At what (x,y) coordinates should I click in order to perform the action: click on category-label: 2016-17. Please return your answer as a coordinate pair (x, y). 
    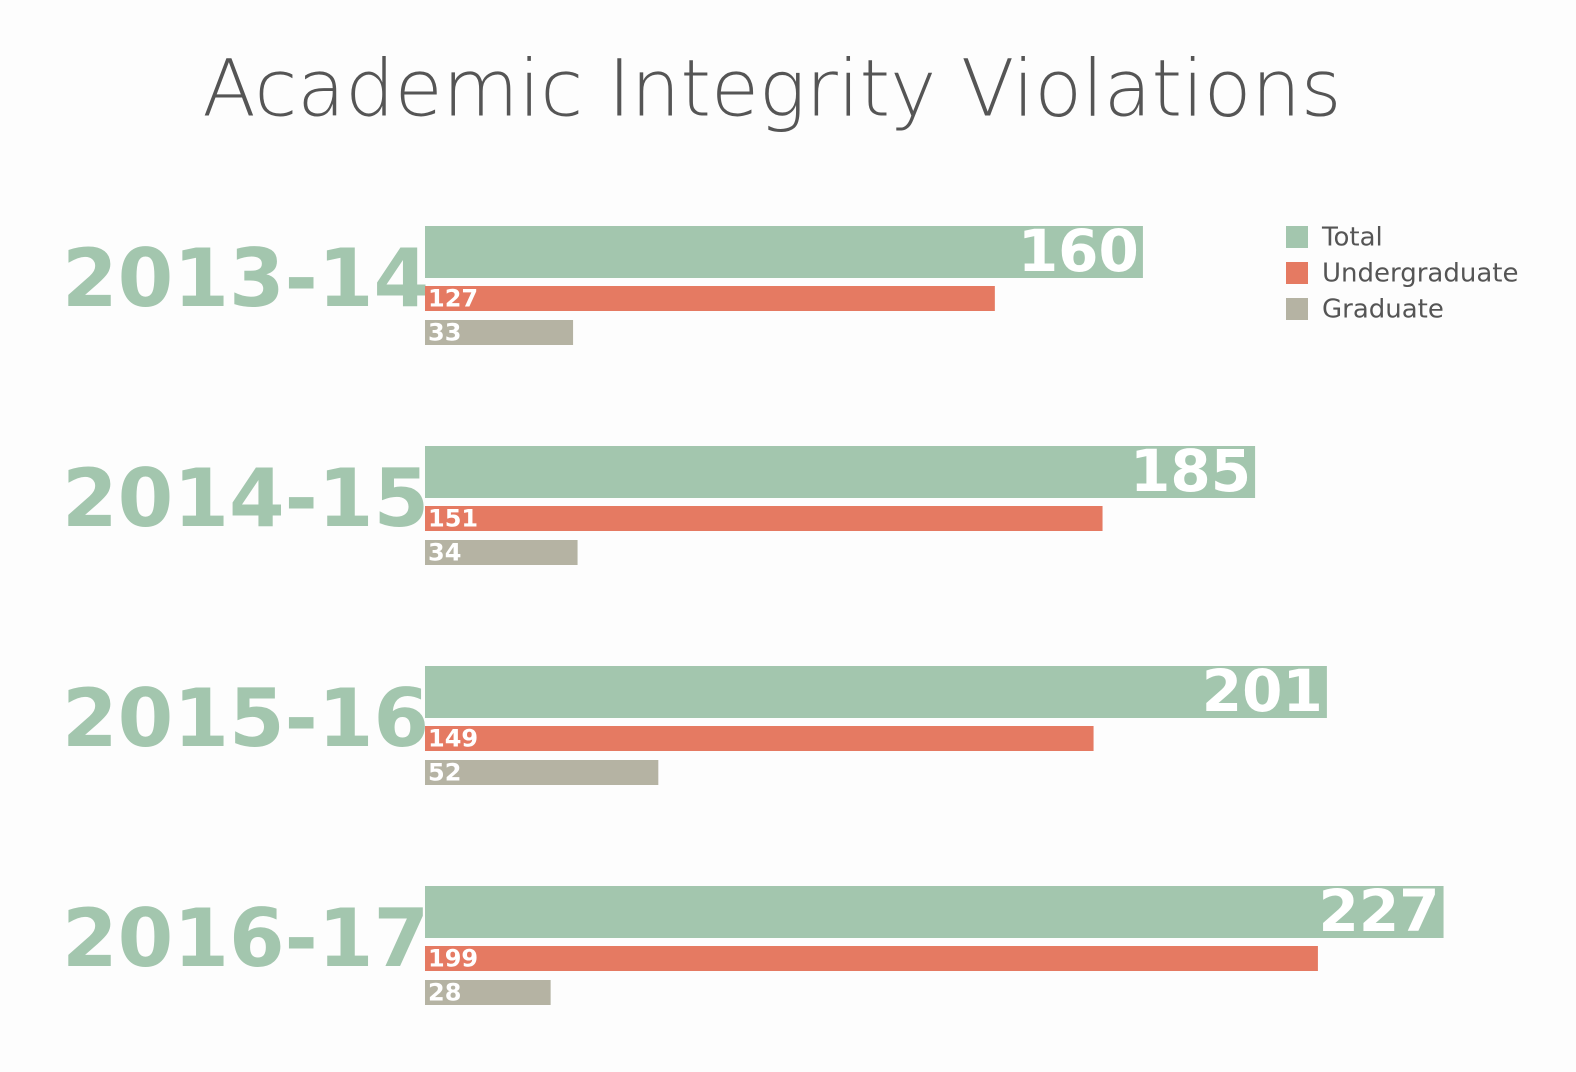
    Looking at the image, I should click on (245, 938).